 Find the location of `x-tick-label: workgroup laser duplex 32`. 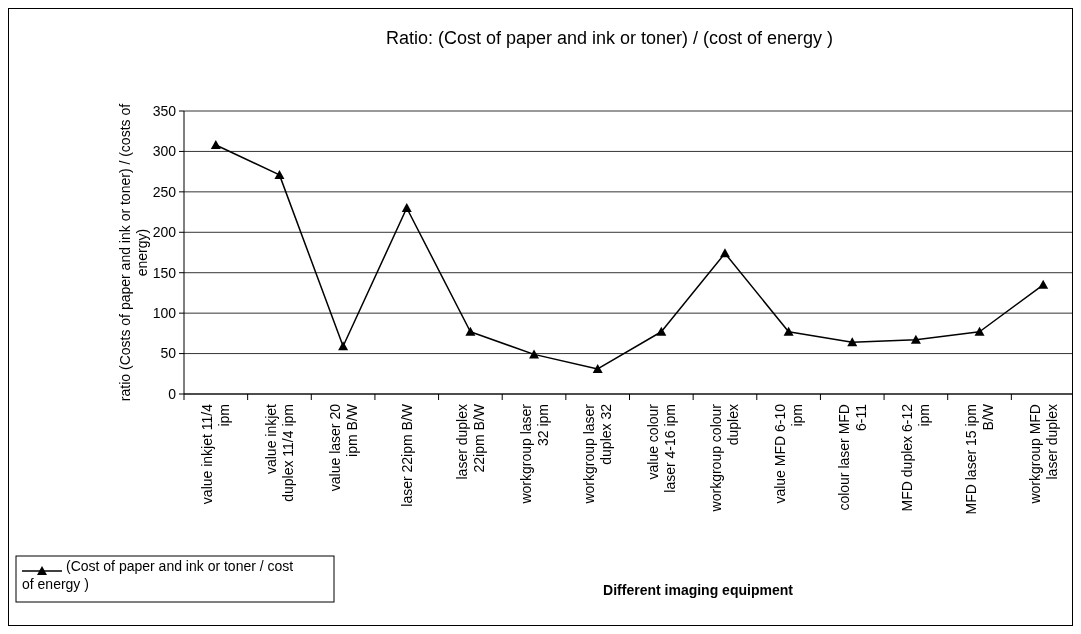

x-tick-label: workgroup laser duplex 32 is located at coordinates (598, 454).